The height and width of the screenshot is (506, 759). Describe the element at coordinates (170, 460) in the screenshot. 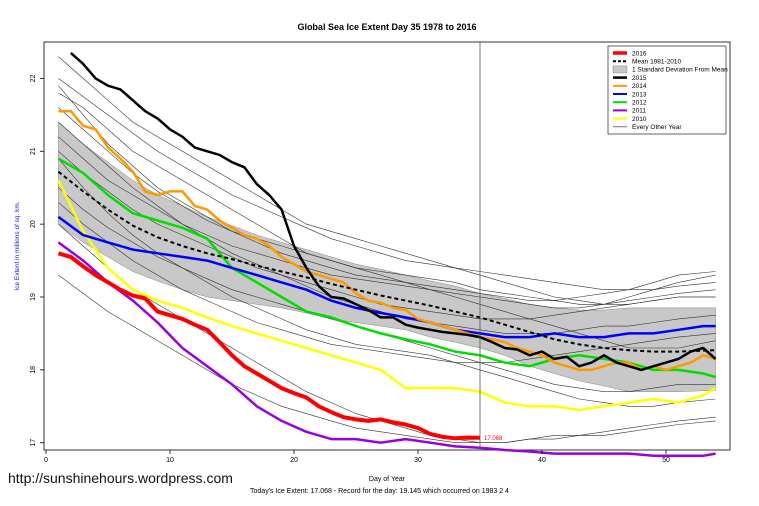

I see `x-tick-label: 10` at that location.